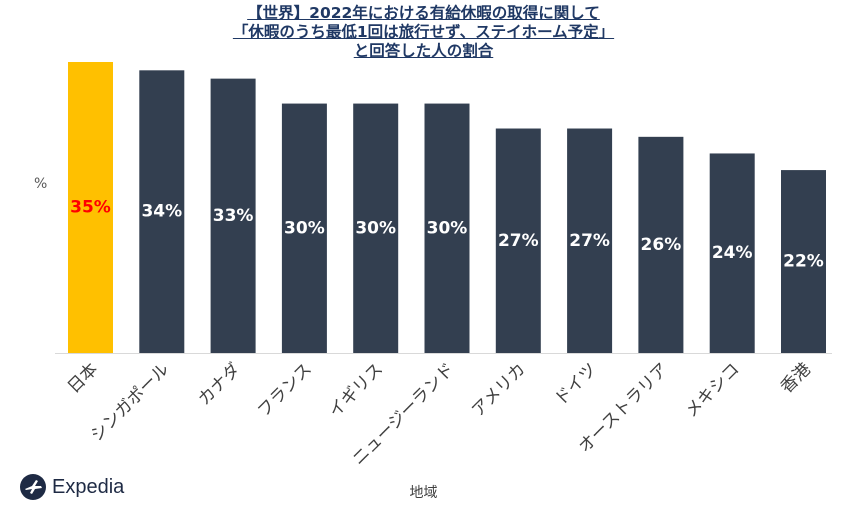 The image size is (847, 509). What do you see at coordinates (576, 384) in the screenshot?
I see `x-tick-label: ドイツ` at bounding box center [576, 384].